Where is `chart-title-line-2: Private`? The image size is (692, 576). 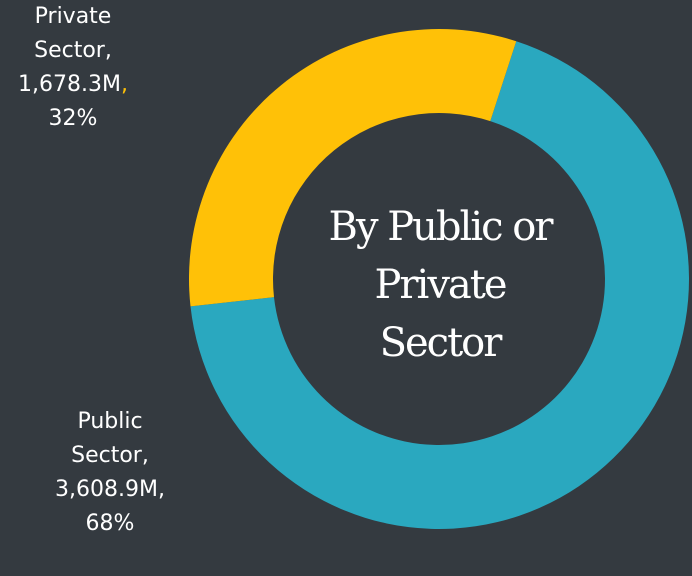
chart-title-line-2: Private is located at coordinates (440, 285).